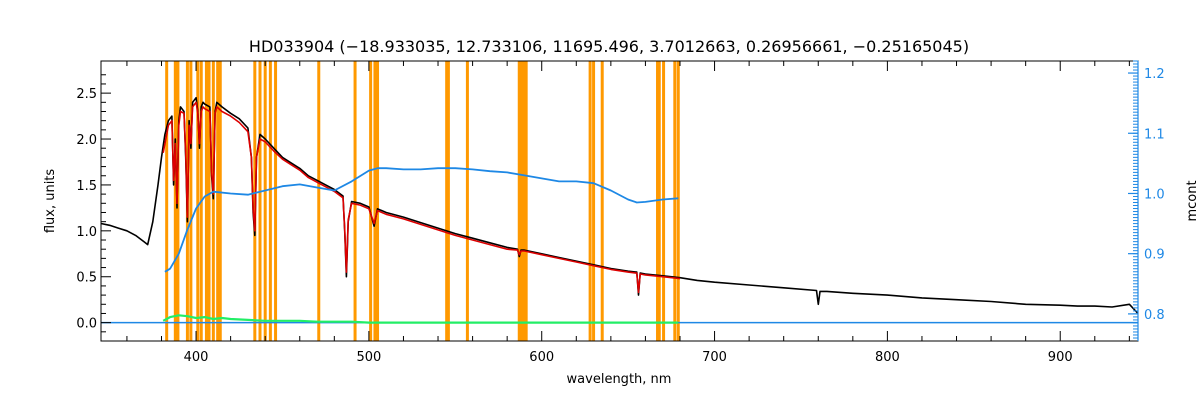 The width and height of the screenshot is (1200, 400). What do you see at coordinates (368, 357) in the screenshot?
I see `x-tick-label-1: 500` at bounding box center [368, 357].